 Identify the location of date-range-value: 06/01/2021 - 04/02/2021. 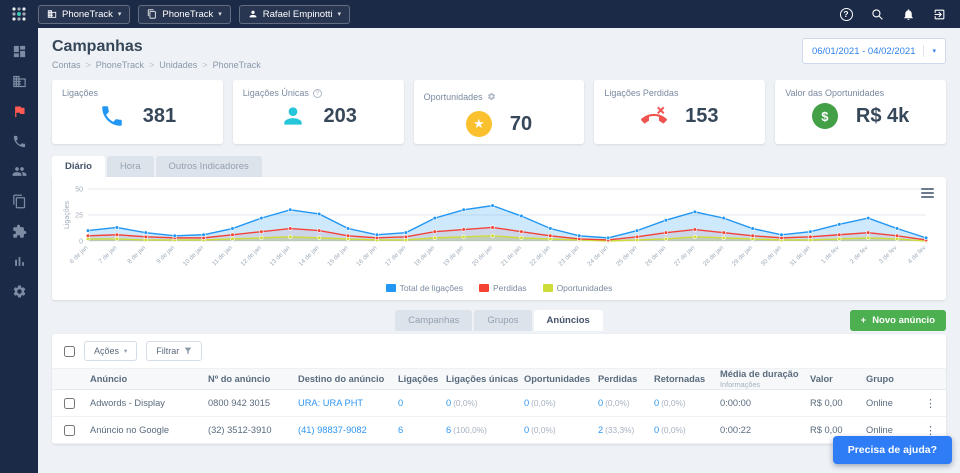
(863, 51).